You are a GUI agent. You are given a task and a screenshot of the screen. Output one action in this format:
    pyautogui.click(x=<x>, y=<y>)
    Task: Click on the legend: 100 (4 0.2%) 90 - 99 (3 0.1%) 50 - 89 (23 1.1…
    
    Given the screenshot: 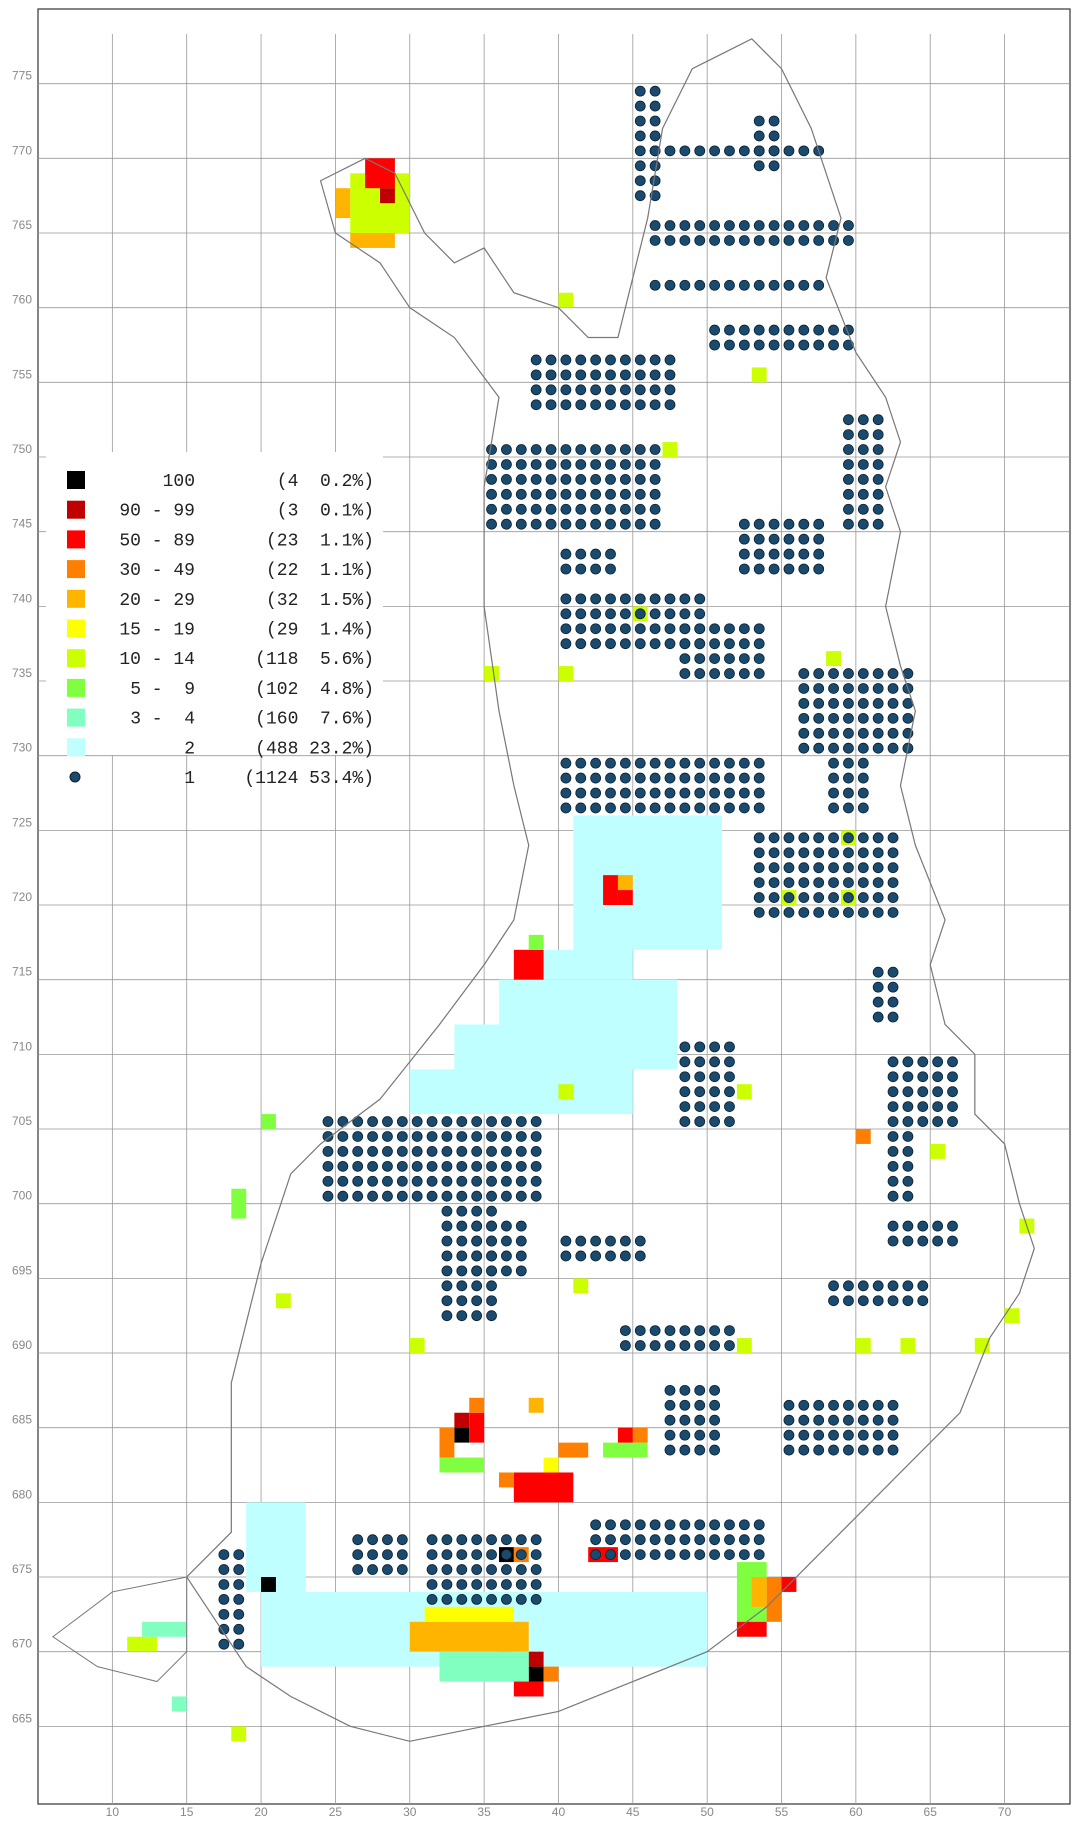 What is the action you would take?
    pyautogui.click(x=214, y=620)
    